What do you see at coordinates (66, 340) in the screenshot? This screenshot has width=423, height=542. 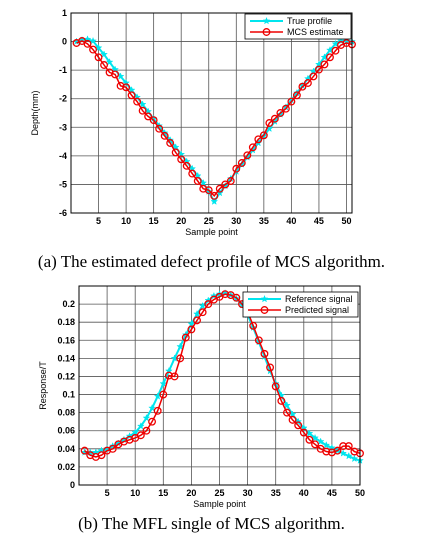 I see `y-tick-label-8: 0.16` at bounding box center [66, 340].